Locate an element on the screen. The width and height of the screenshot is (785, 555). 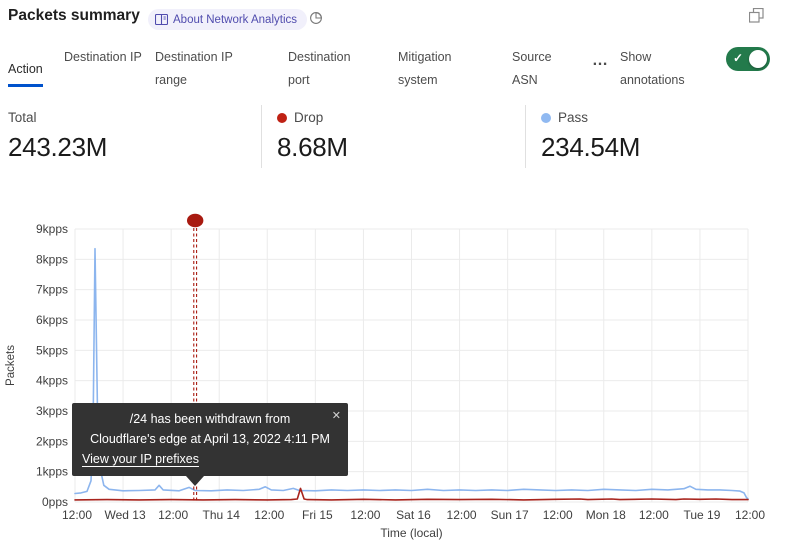
series-line-drop is located at coordinates (411, 494).